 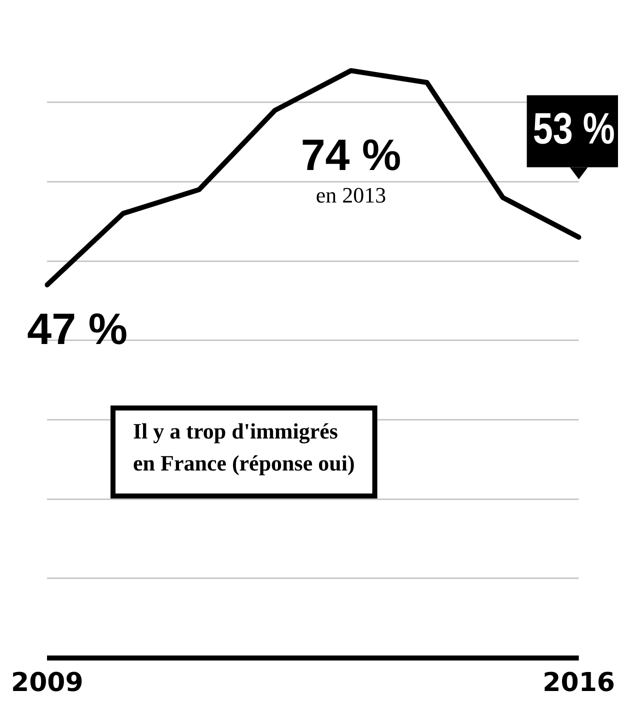 I want to click on data-label: 47 %, so click(x=77, y=329).